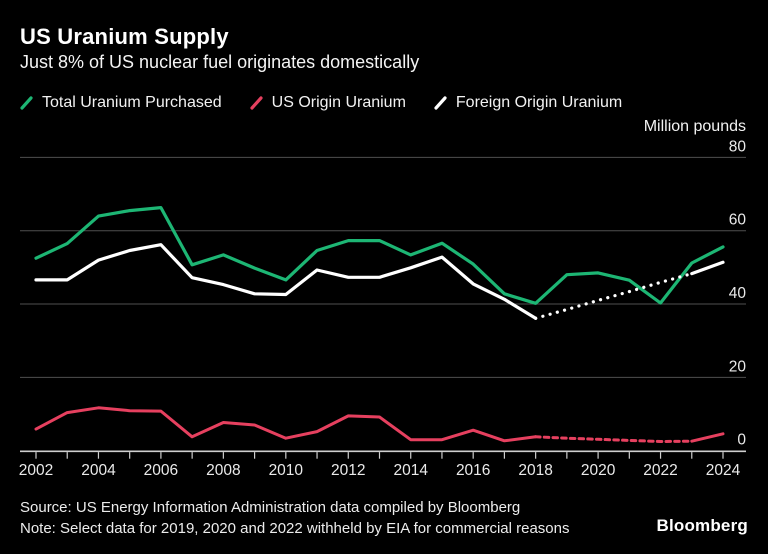  I want to click on x-tick-label-2016: 2016, so click(473, 470).